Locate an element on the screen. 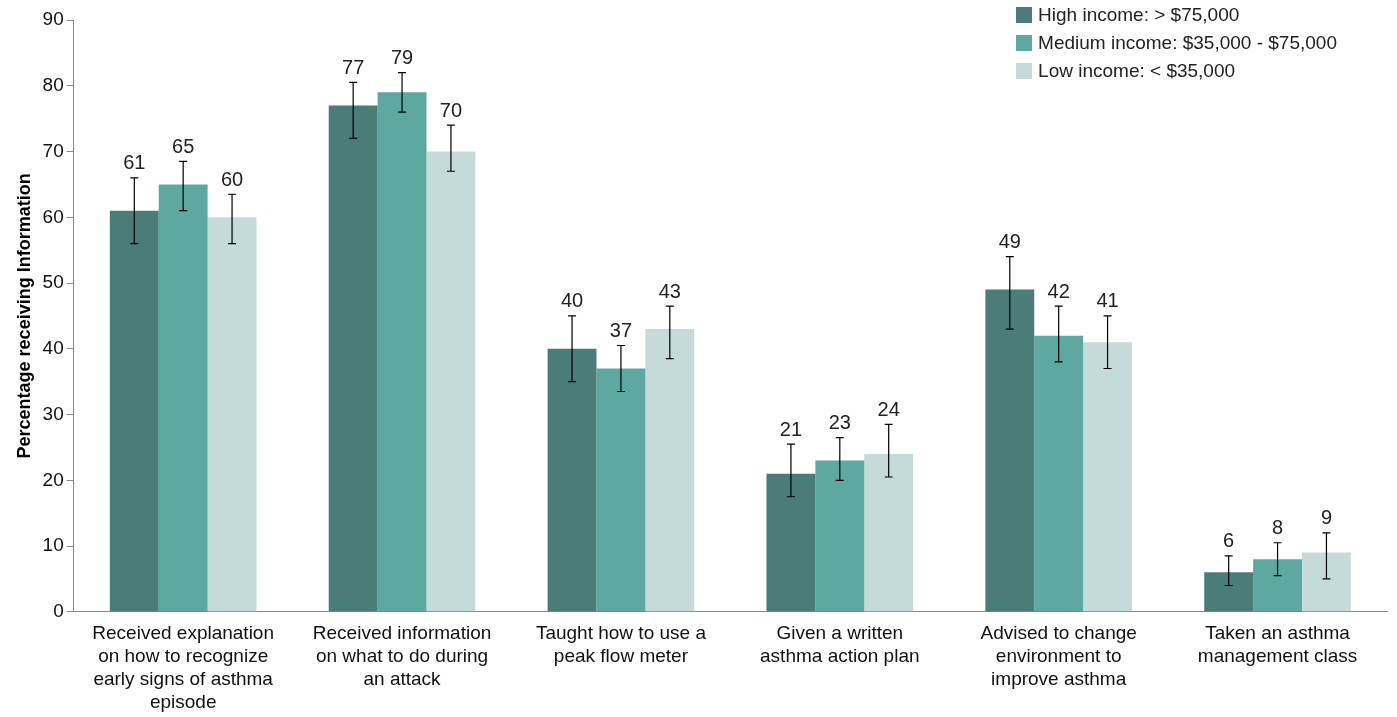 The height and width of the screenshot is (717, 1397). y-tick-label: 30 is located at coordinates (53, 413).